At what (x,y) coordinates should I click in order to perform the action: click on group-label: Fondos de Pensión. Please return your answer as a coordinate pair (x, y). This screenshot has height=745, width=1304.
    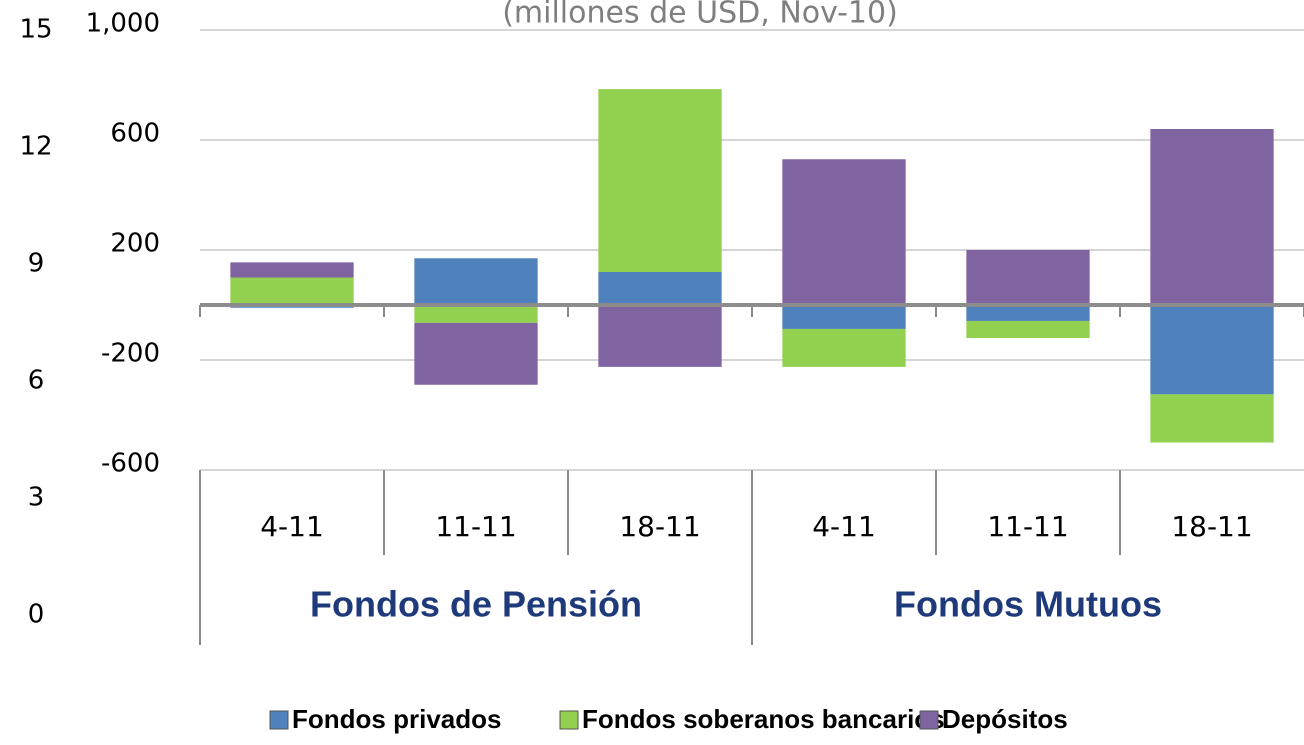
    Looking at the image, I should click on (476, 604).